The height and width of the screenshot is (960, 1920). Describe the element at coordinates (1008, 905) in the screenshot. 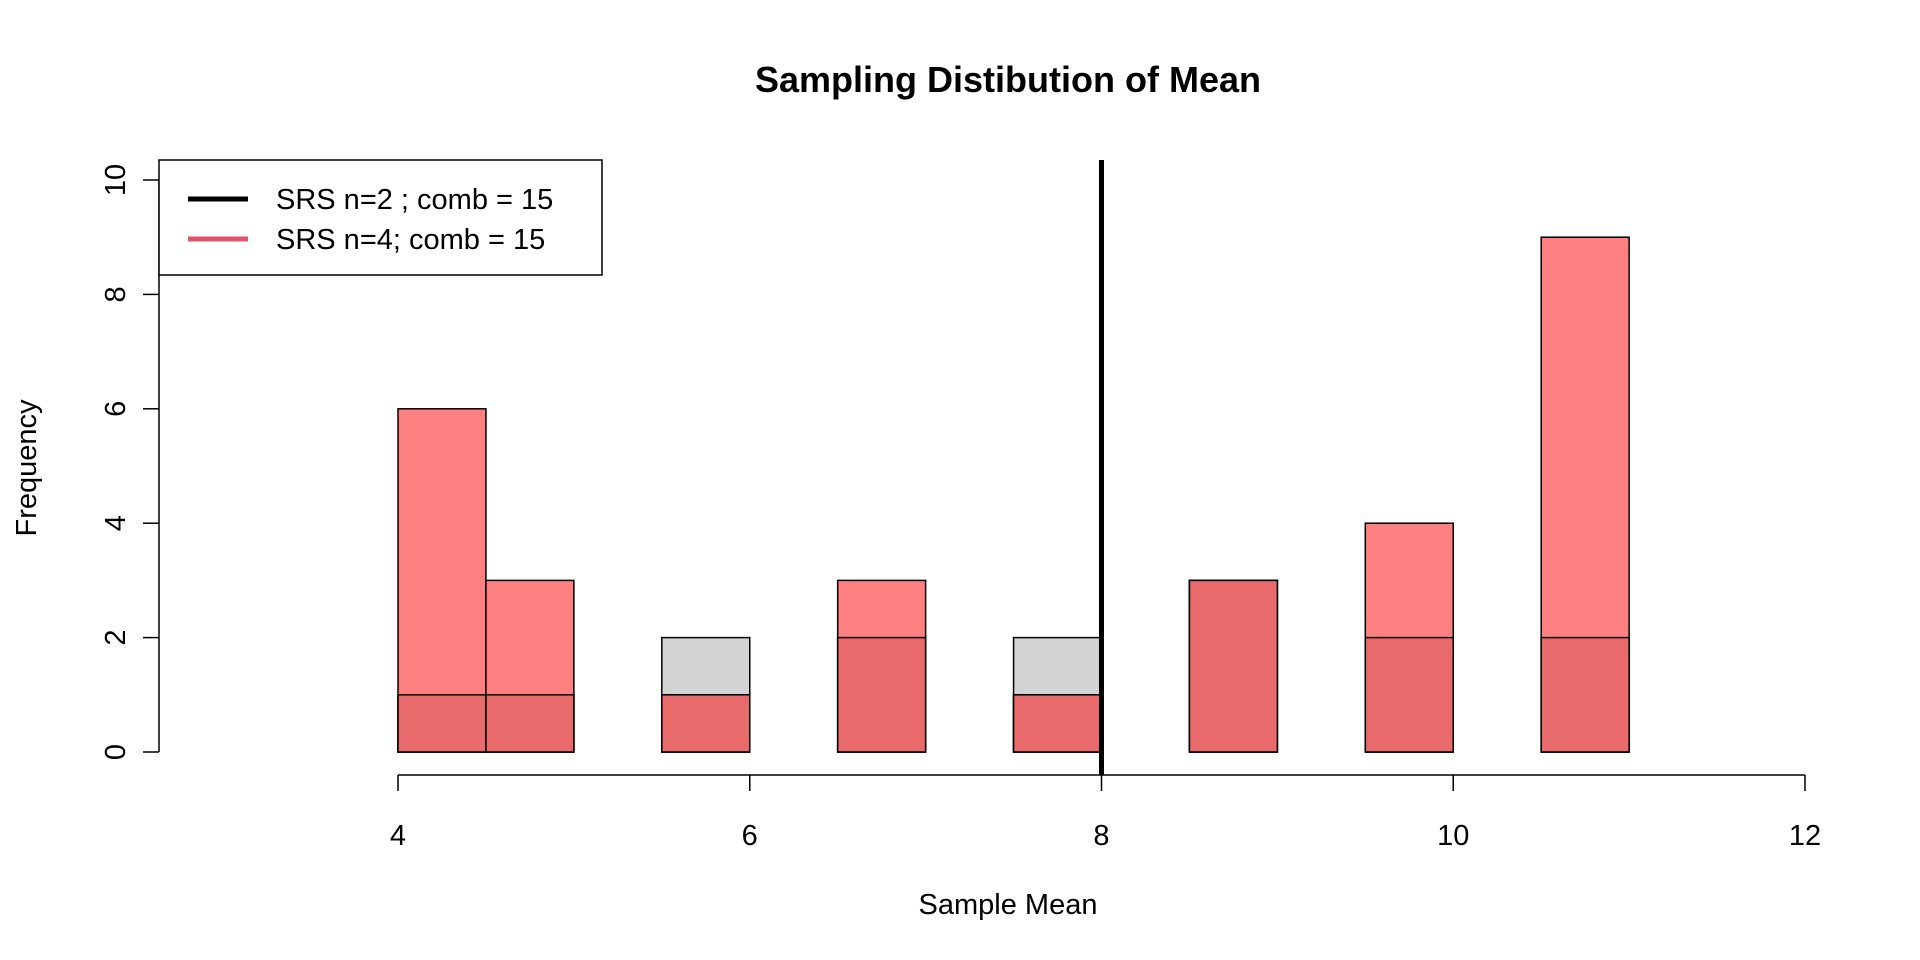

I see `x-axis-label: Sample Mean` at that location.